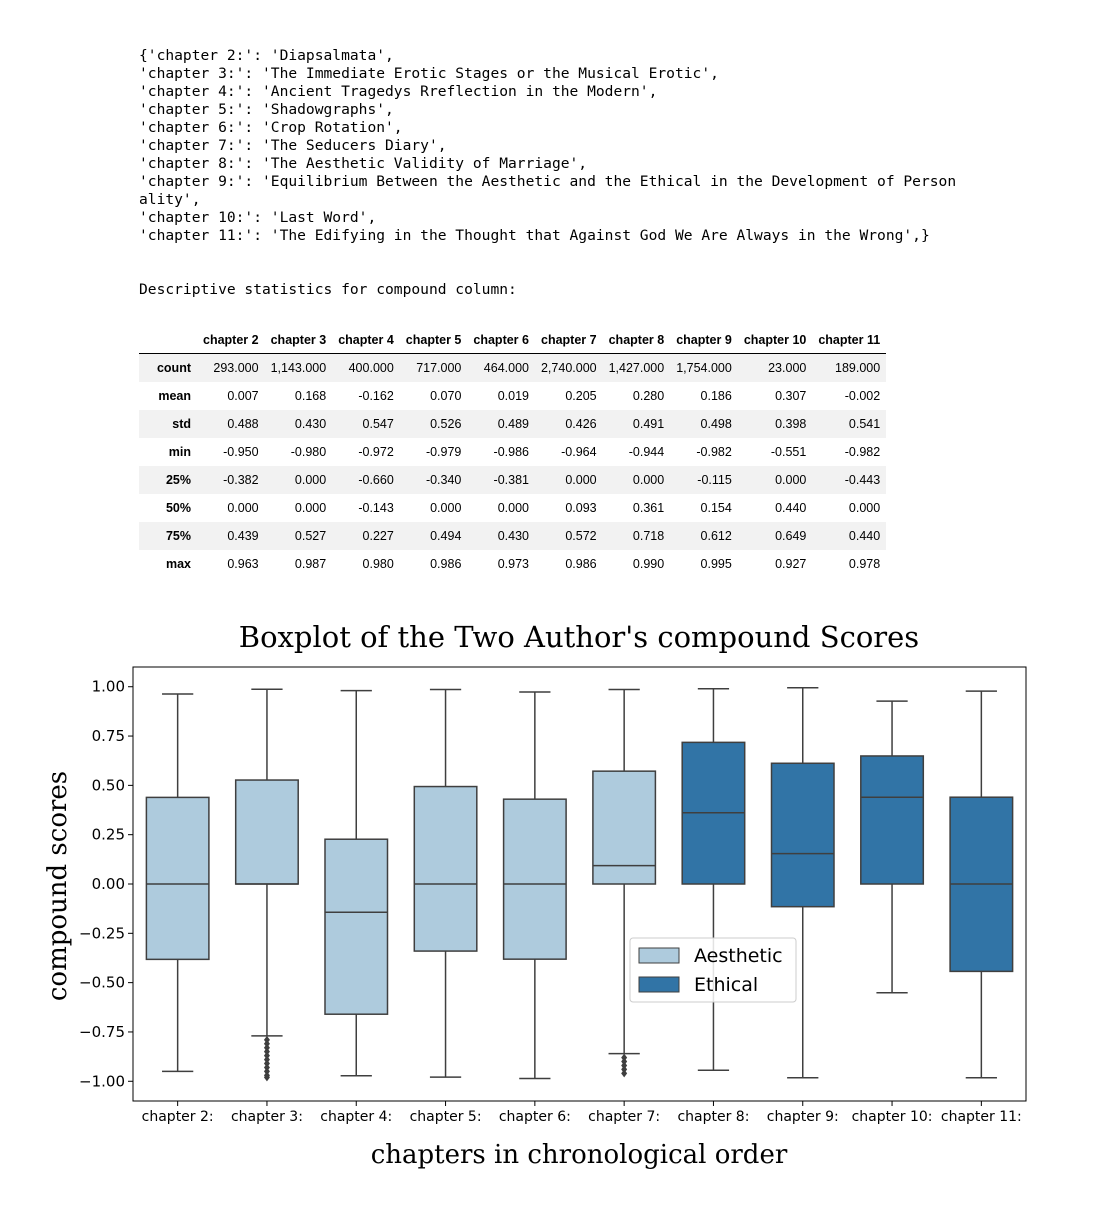  I want to click on stats-cell: 717.000, so click(439, 368).